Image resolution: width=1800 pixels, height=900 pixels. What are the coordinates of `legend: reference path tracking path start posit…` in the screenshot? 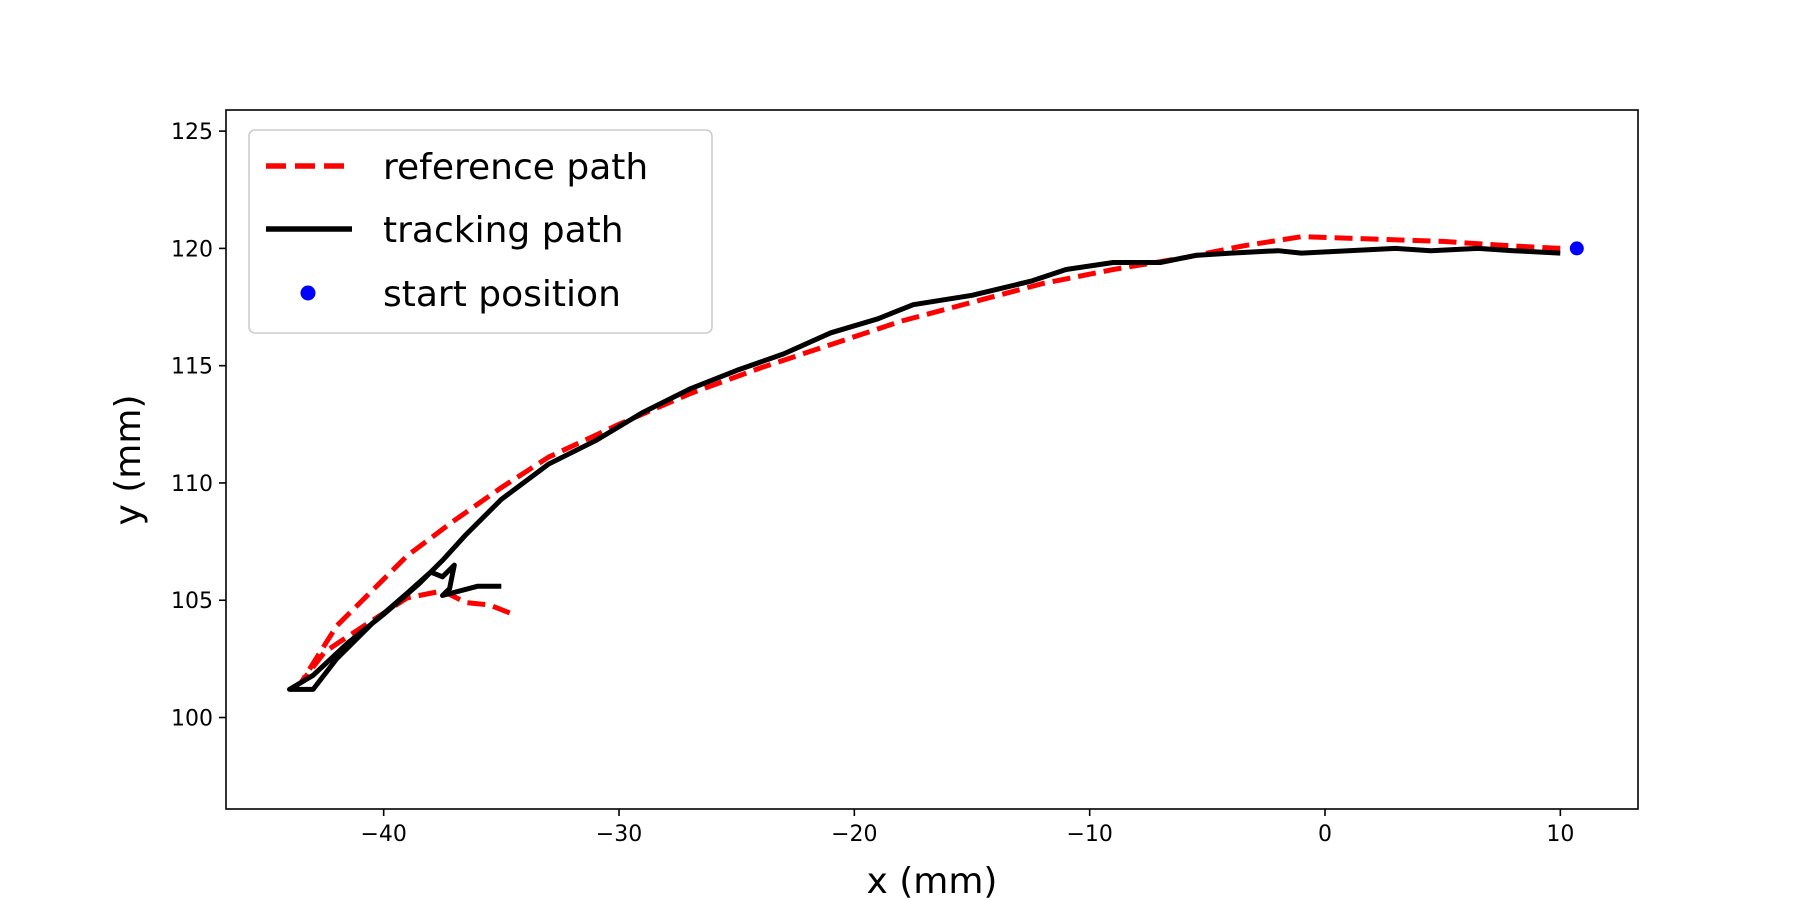 It's located at (480, 231).